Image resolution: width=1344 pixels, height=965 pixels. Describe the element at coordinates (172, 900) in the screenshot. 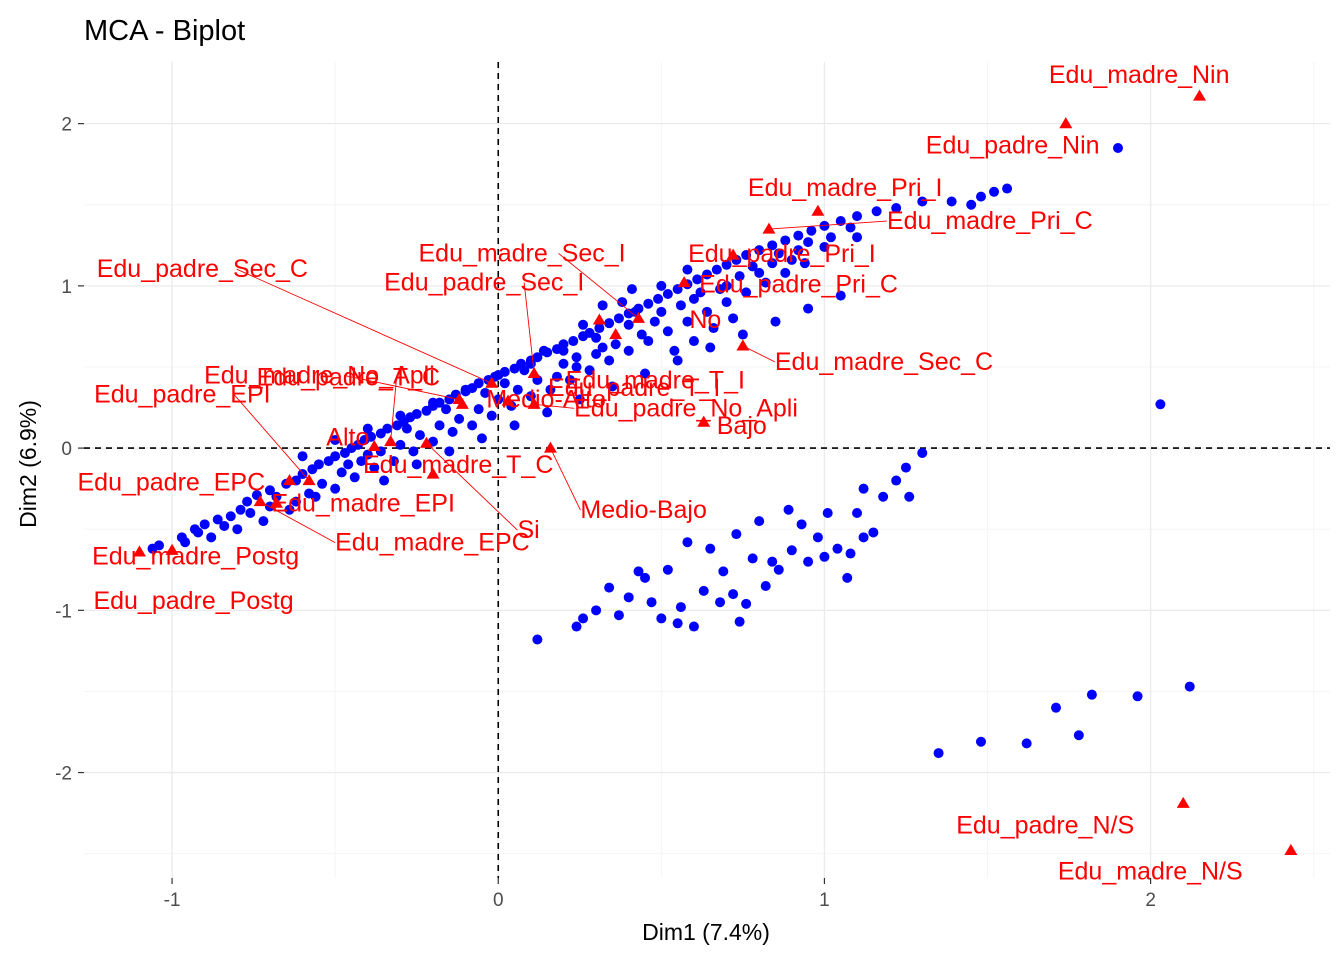

I see `x-tick-label: -1` at that location.